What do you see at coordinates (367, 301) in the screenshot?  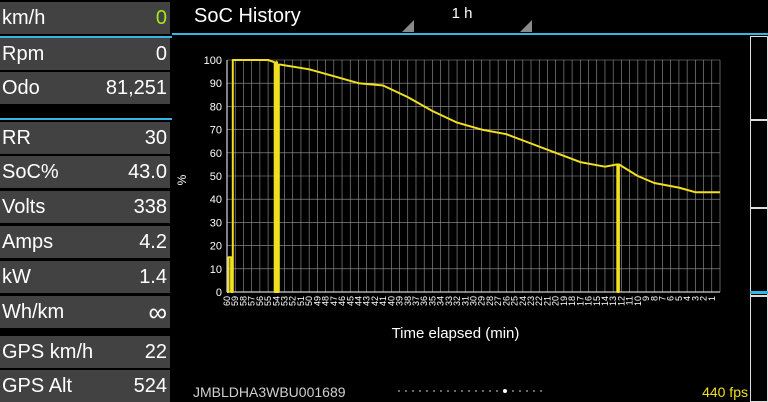 I see `x-tick-label: 43` at bounding box center [367, 301].